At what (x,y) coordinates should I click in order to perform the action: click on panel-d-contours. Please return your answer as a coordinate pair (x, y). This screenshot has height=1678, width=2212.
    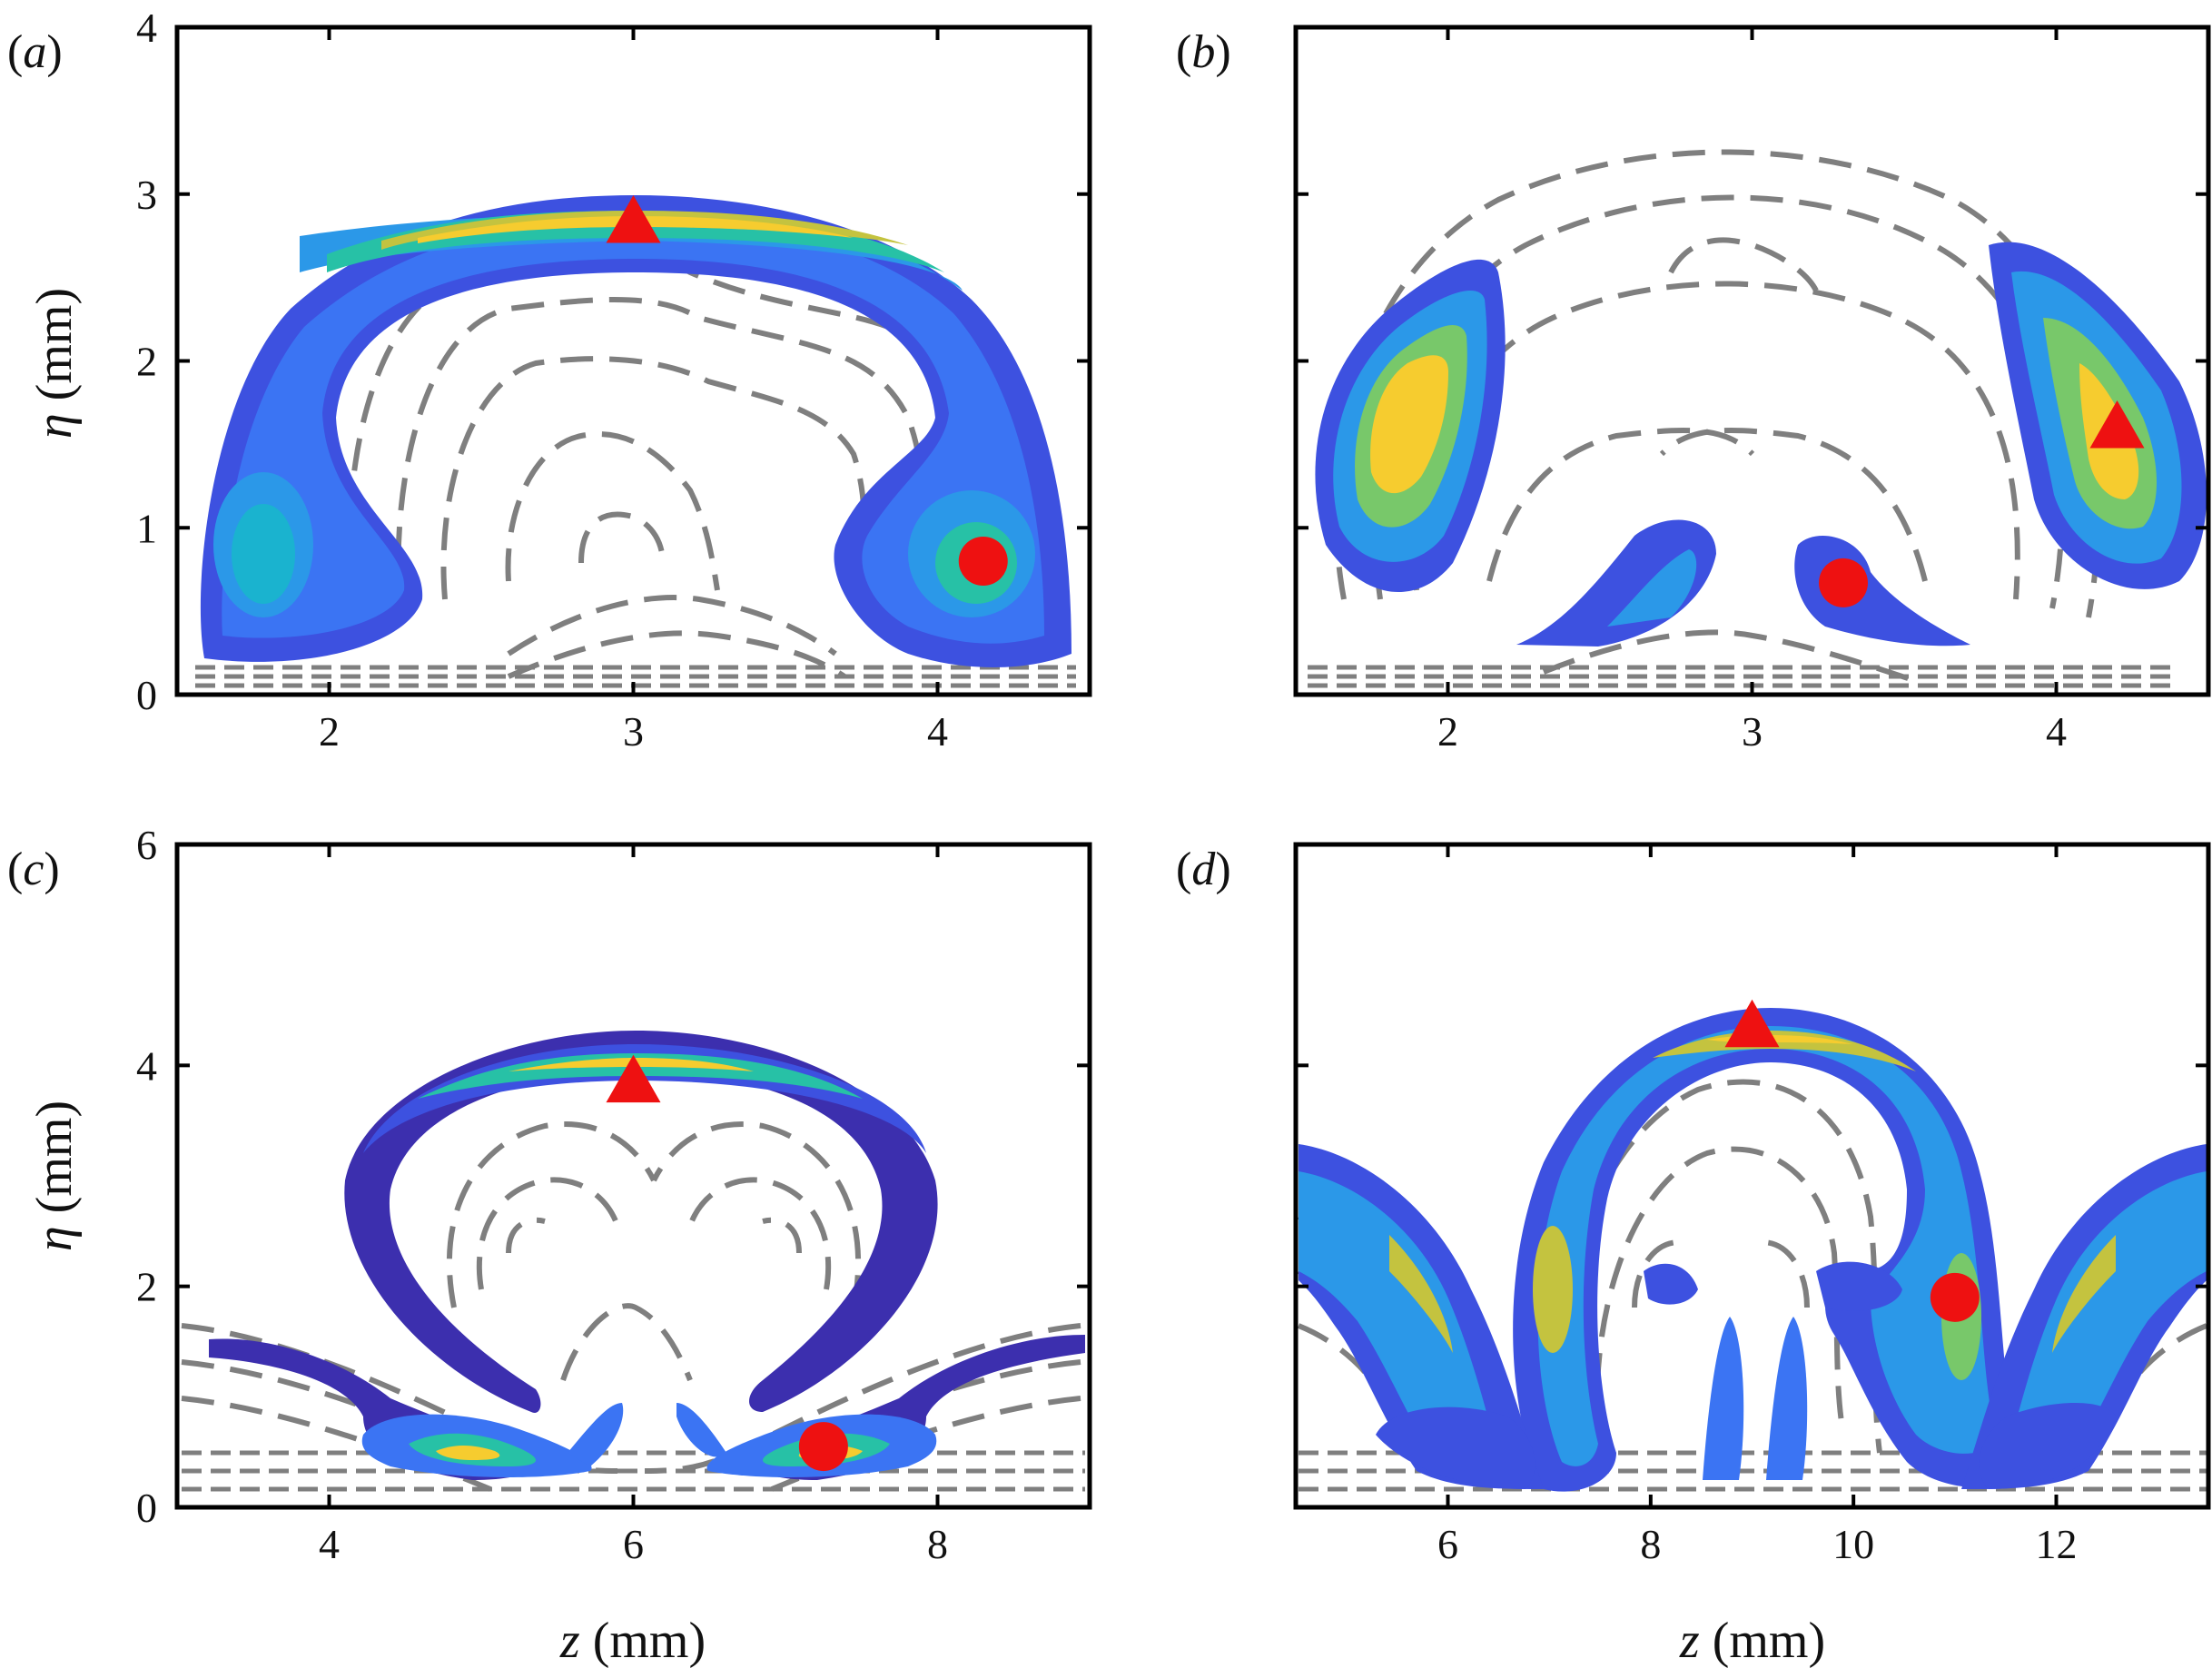
    Looking at the image, I should click on (1752, 1250).